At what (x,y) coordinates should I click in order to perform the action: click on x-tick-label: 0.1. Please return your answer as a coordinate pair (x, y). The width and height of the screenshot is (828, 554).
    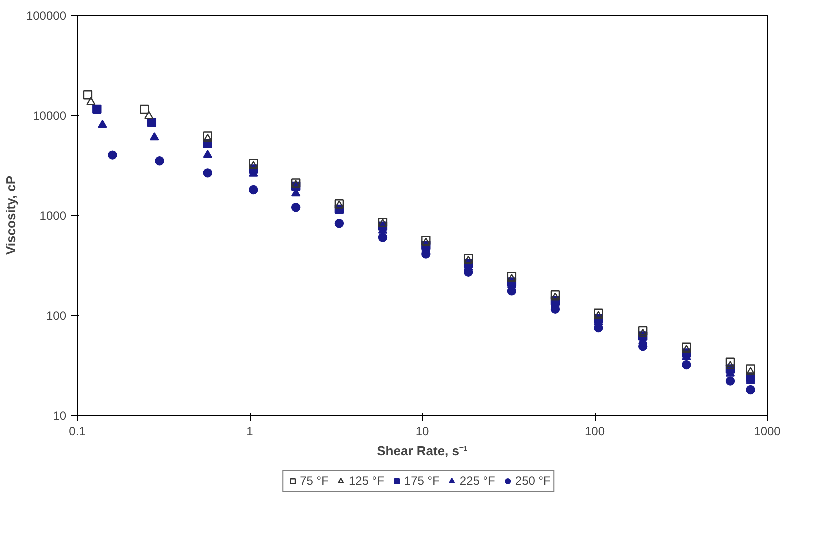
    Looking at the image, I should click on (77, 431).